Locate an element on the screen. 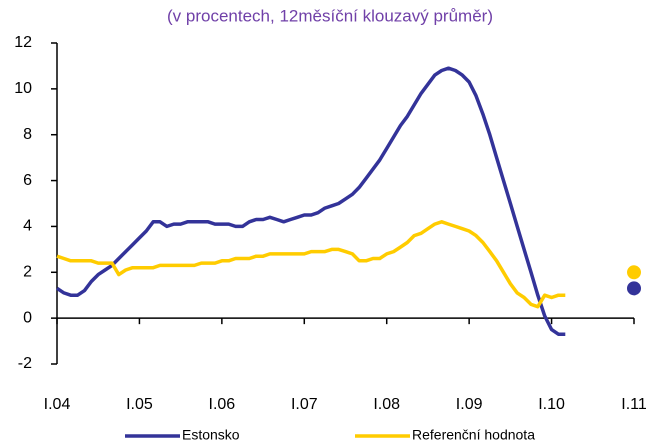 The width and height of the screenshot is (653, 443). legend-label: Estonsko is located at coordinates (211, 435).